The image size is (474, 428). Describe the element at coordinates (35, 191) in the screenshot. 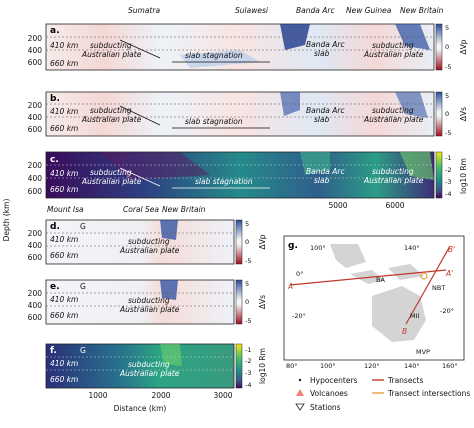

I see `depth-tick-c-600: 600` at that location.